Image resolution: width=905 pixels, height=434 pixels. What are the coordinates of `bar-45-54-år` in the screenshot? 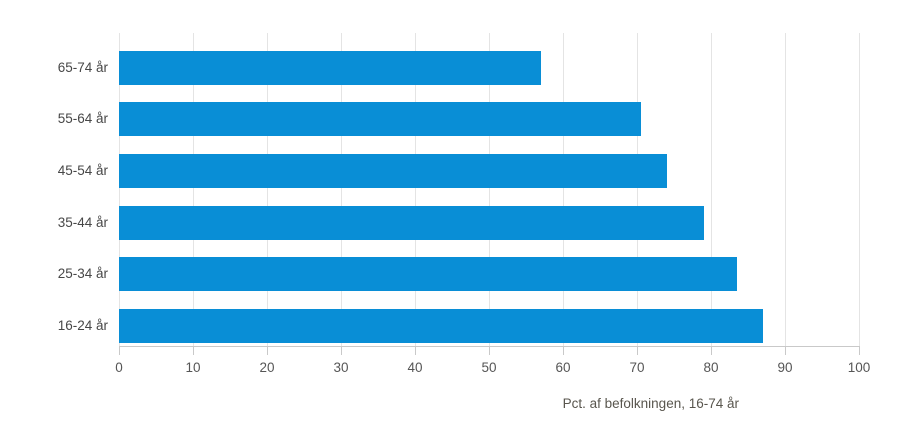 It's located at (393, 171).